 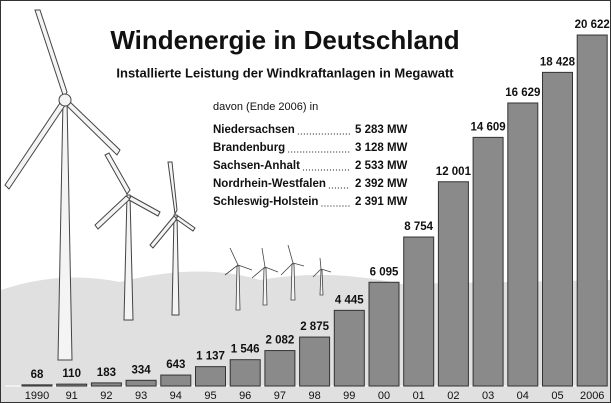 What do you see at coordinates (106, 396) in the screenshot?
I see `x-tick-label: 92` at bounding box center [106, 396].